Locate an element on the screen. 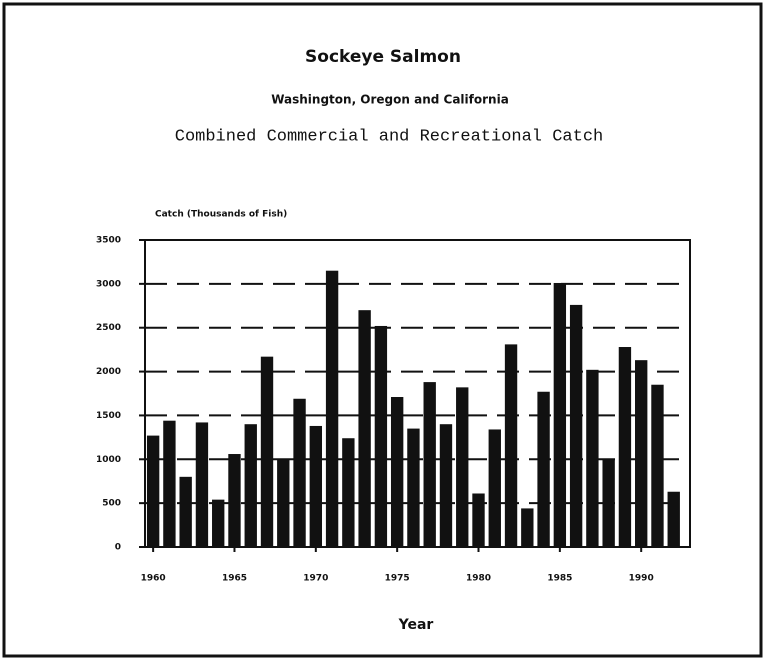 This screenshot has width=766, height=665. x-tick-label: 1990 is located at coordinates (641, 579).